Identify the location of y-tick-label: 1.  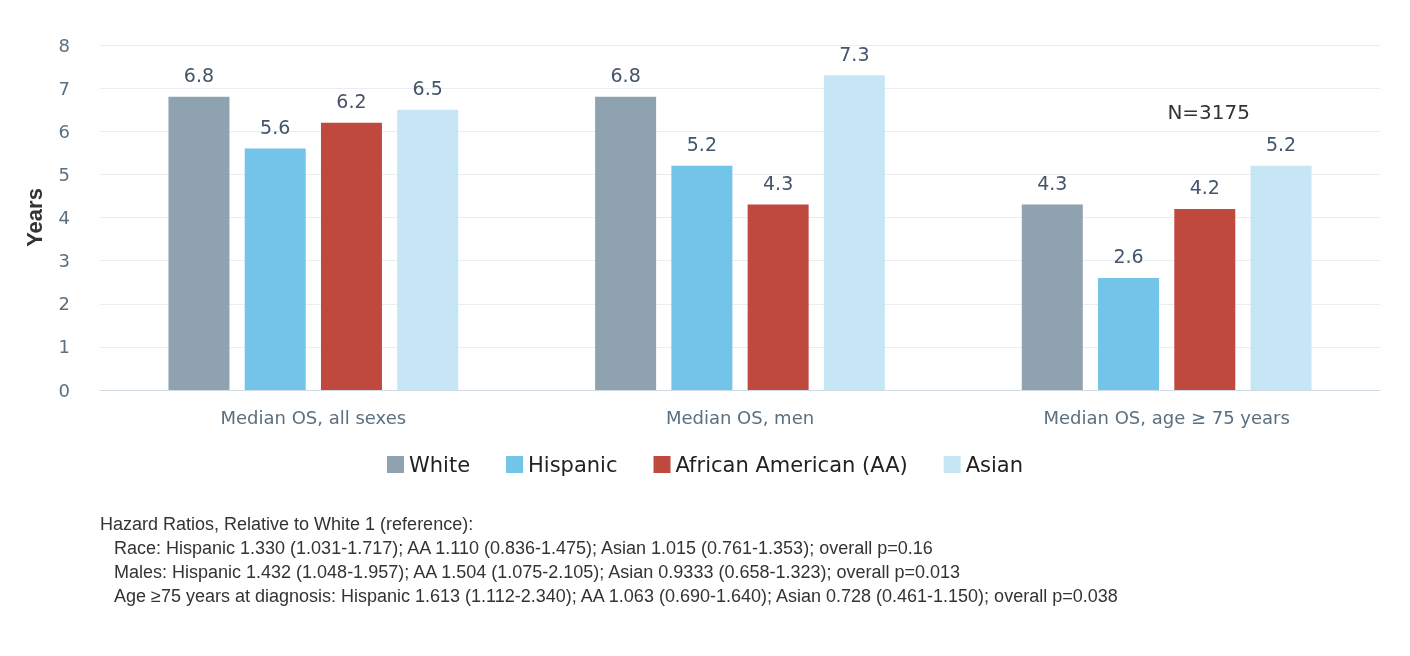
(64, 347).